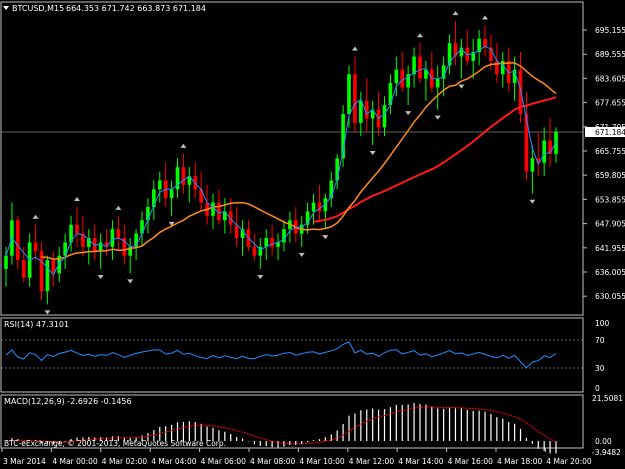  Describe the element at coordinates (610, 175) in the screenshot. I see `price-tick-label: 659.805` at that location.